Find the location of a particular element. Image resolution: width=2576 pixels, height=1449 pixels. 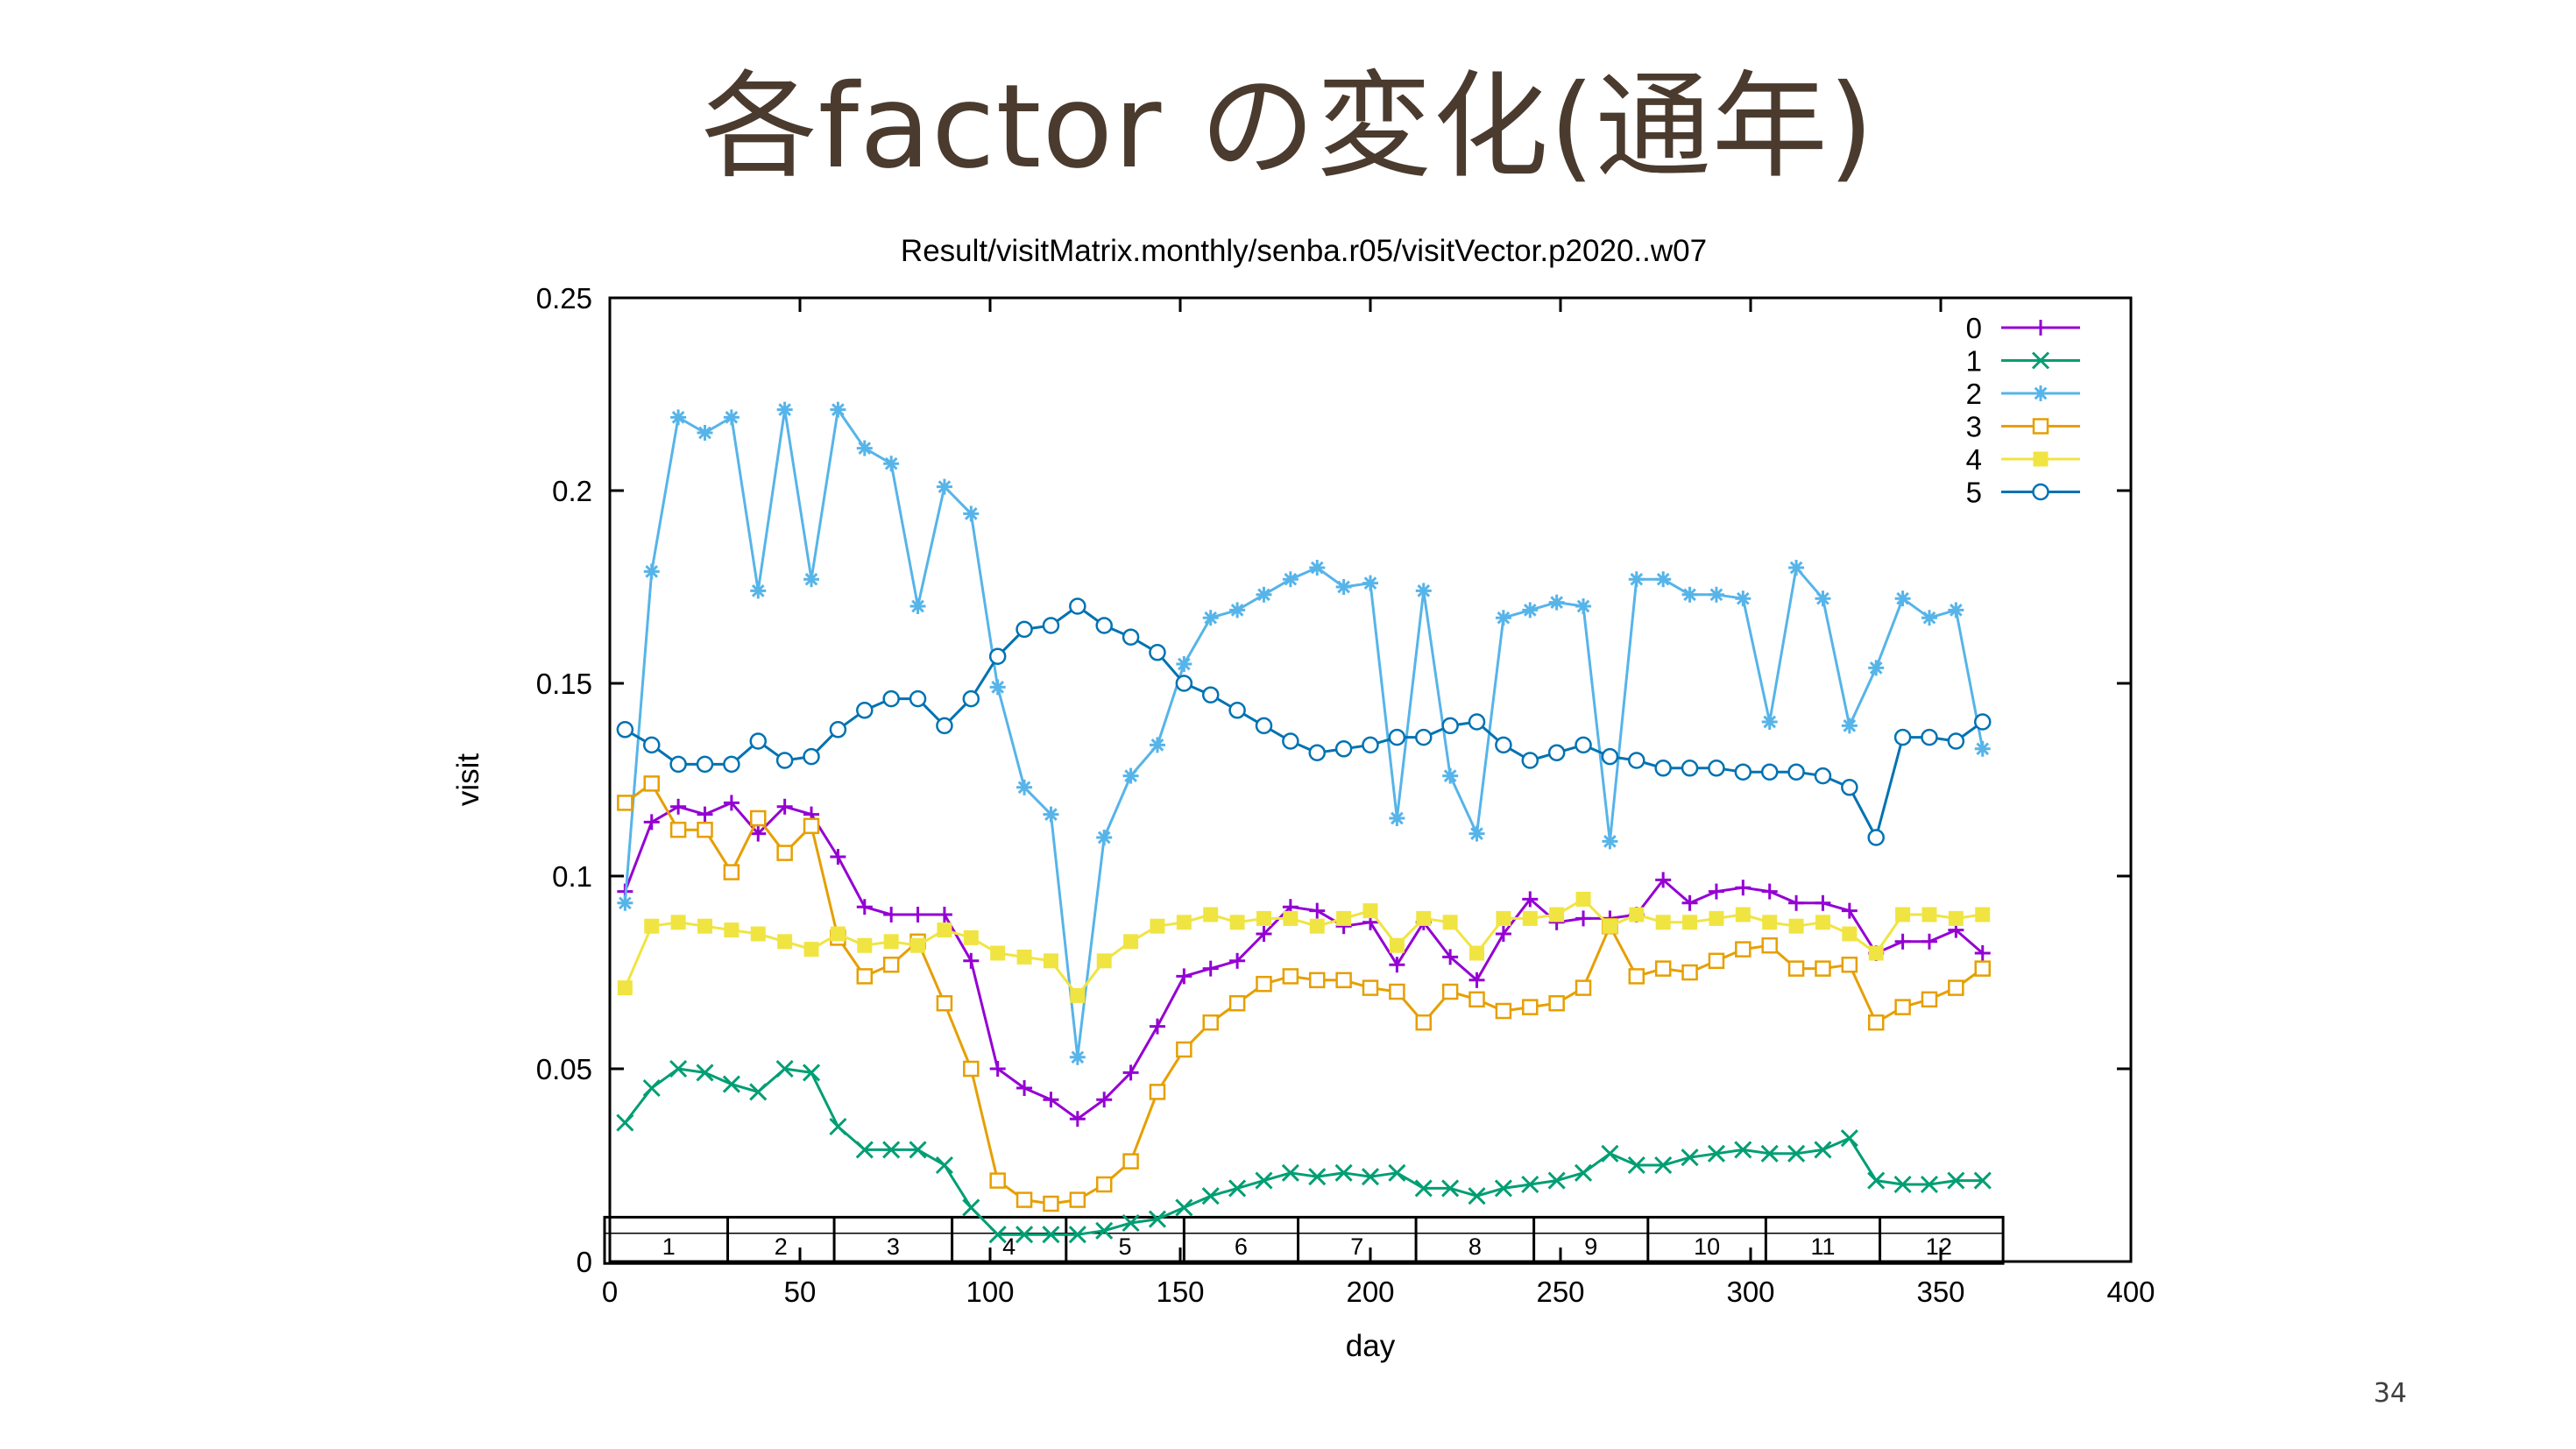

x-tick-label: 300 is located at coordinates (1750, 1292).